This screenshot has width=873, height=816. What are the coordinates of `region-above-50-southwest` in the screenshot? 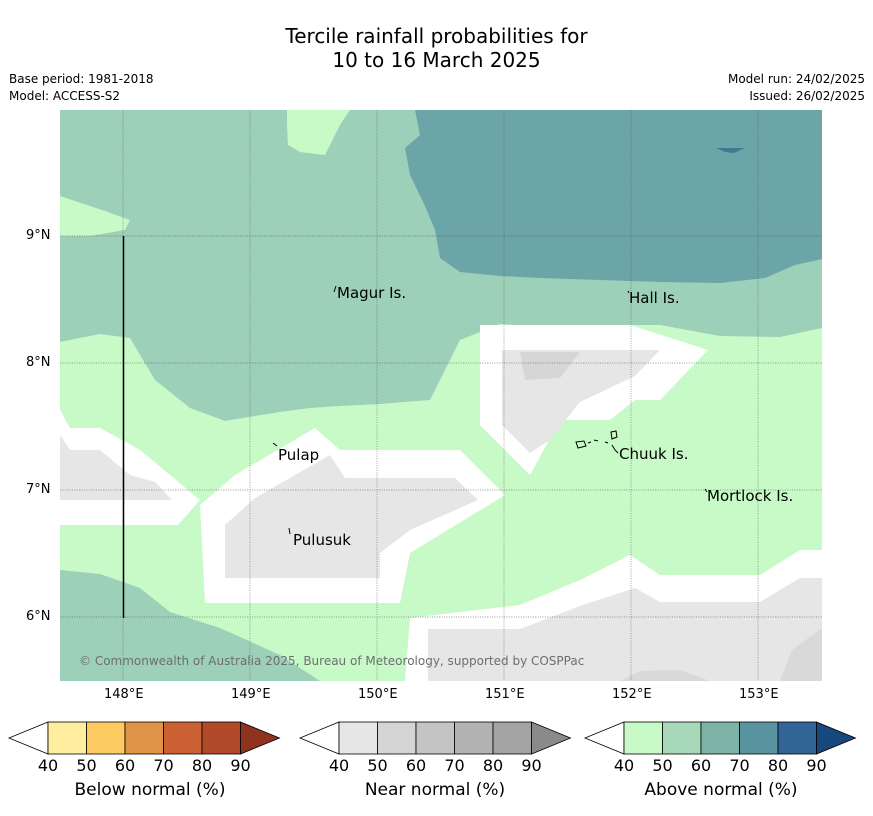 It's located at (190, 625).